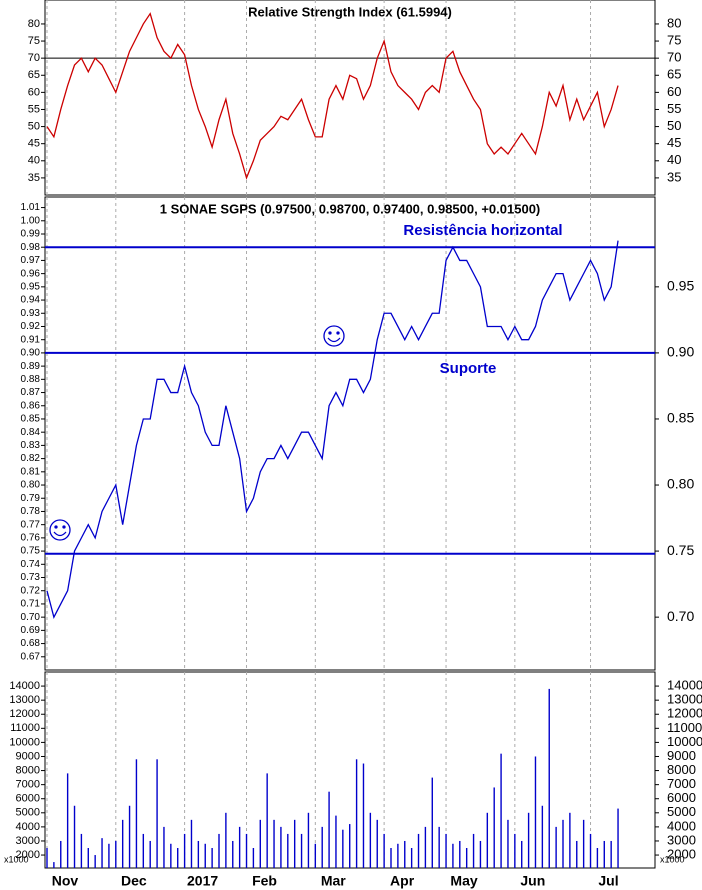 This screenshot has height=890, width=702. I want to click on y-tick-label: 0.69, so click(31, 630).